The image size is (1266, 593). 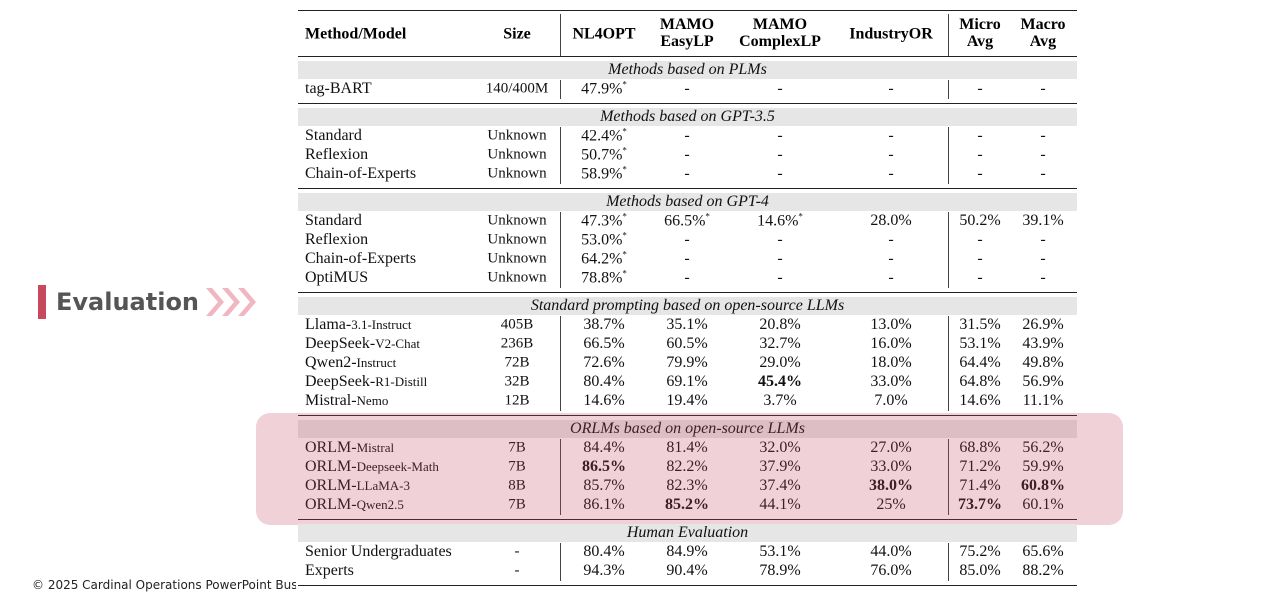 I want to click on group-title: Methods based on PLMs, so click(x=687, y=69).